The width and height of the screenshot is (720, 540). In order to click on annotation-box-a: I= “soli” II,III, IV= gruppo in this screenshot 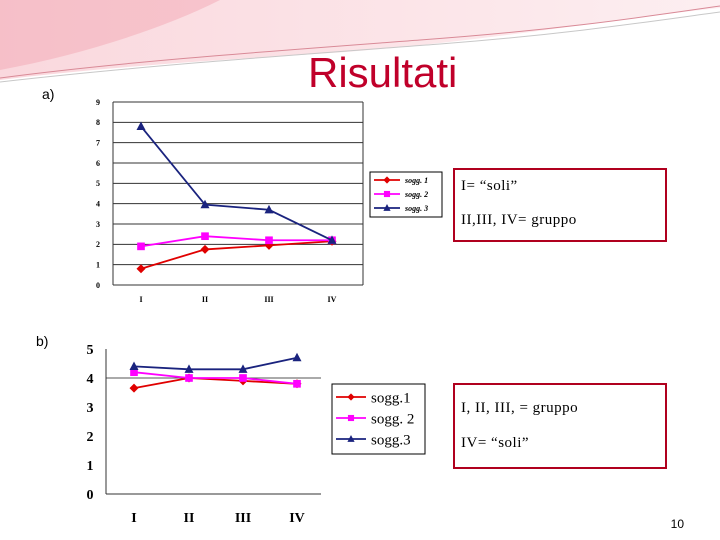, I will do `click(560, 205)`.